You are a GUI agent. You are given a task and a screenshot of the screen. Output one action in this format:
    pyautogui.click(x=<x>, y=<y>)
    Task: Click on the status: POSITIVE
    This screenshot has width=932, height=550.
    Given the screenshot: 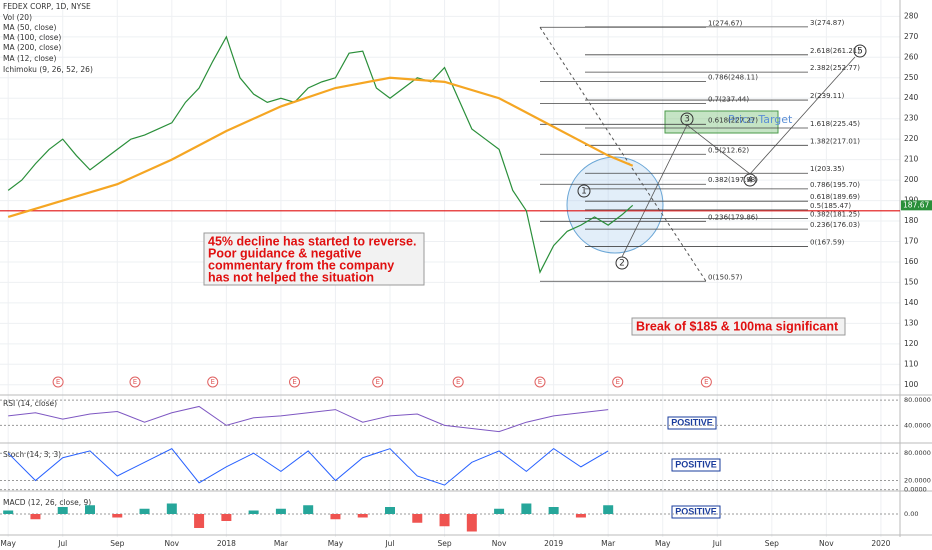 What is the action you would take?
    pyautogui.click(x=696, y=511)
    